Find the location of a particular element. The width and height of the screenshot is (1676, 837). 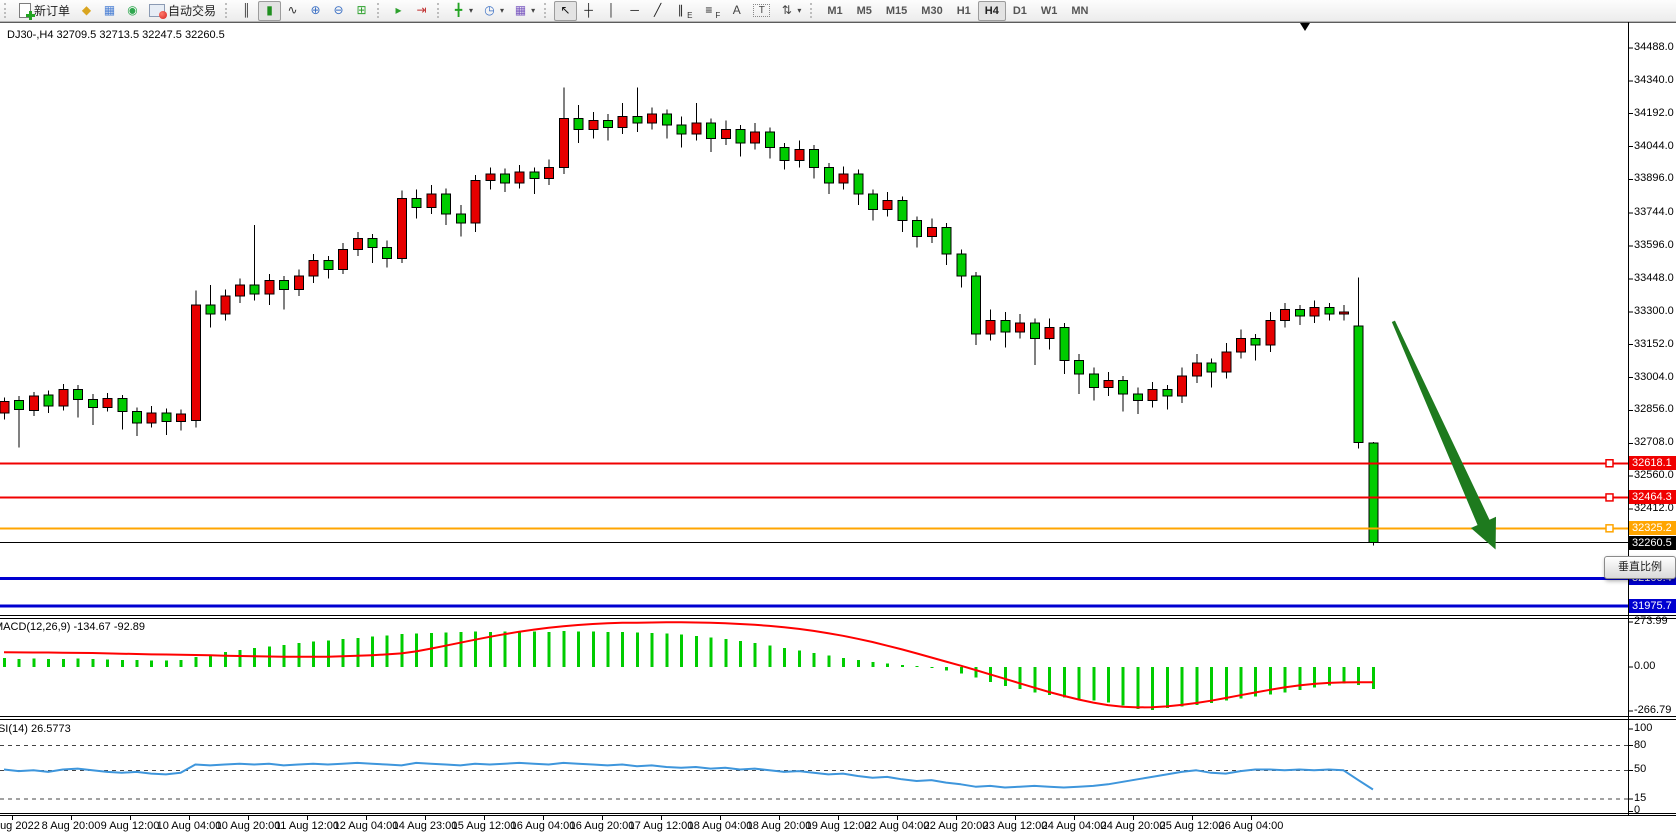

macd-axis-tick: 0.00 is located at coordinates (1645, 665).